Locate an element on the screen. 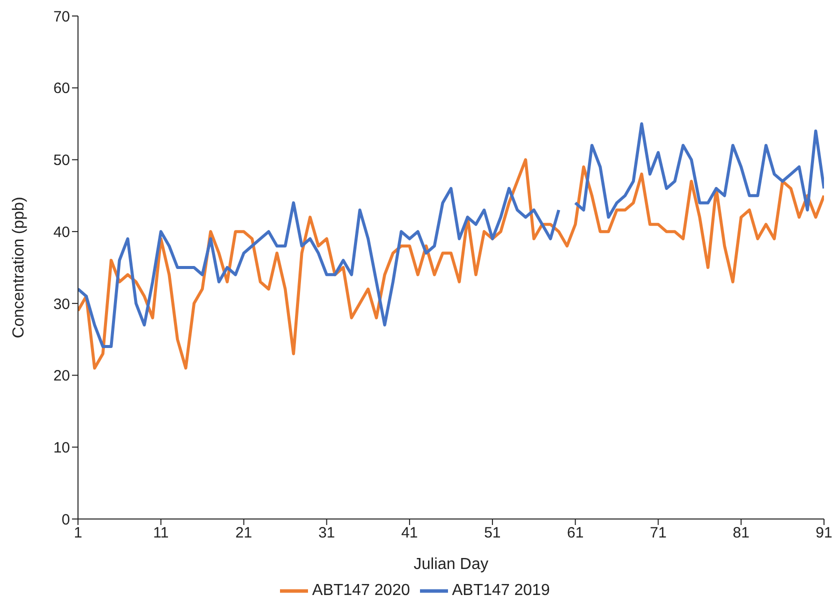 The image size is (840, 613). y-tick-label: 20 is located at coordinates (61, 376).